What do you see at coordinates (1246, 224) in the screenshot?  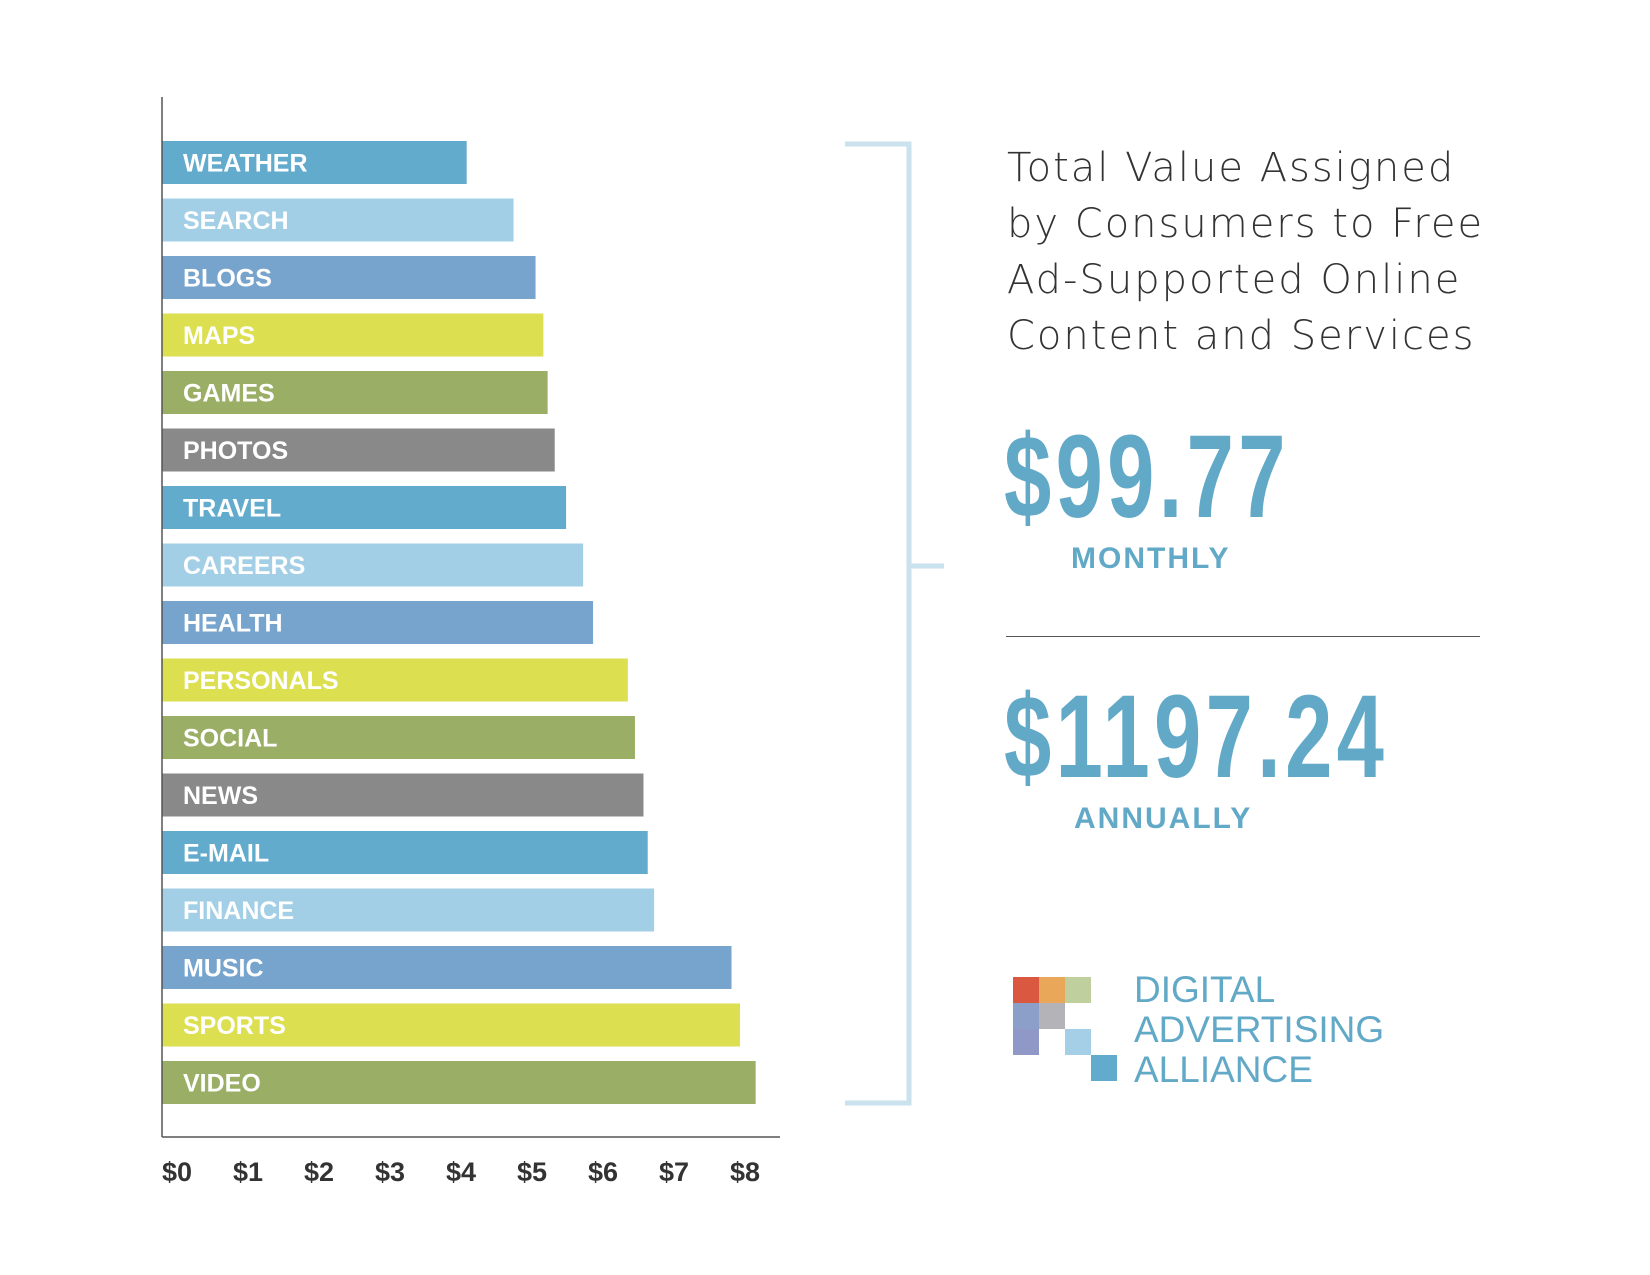 I see `title-line: by Consumers to Free` at bounding box center [1246, 224].